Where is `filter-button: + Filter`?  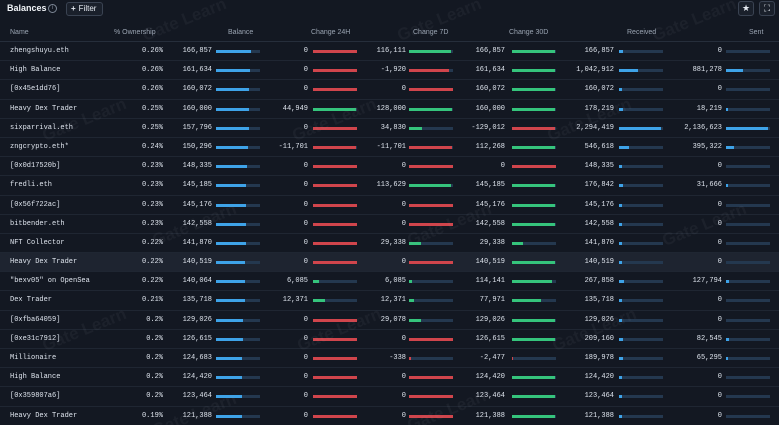 filter-button: + Filter is located at coordinates (84, 9).